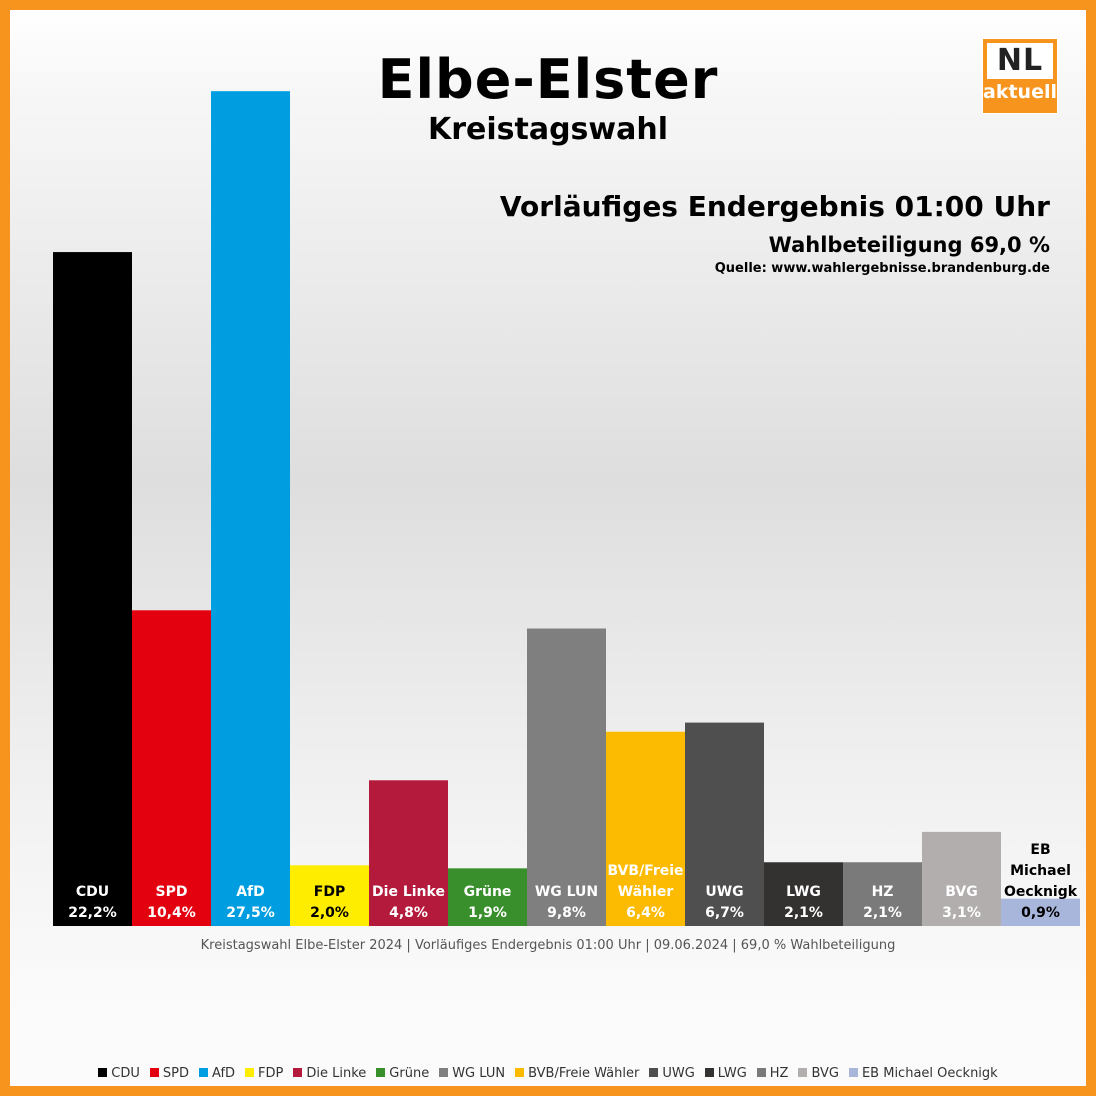 The width and height of the screenshot is (1096, 1096). Describe the element at coordinates (271, 1073) in the screenshot. I see `legend-label: FDP` at that location.